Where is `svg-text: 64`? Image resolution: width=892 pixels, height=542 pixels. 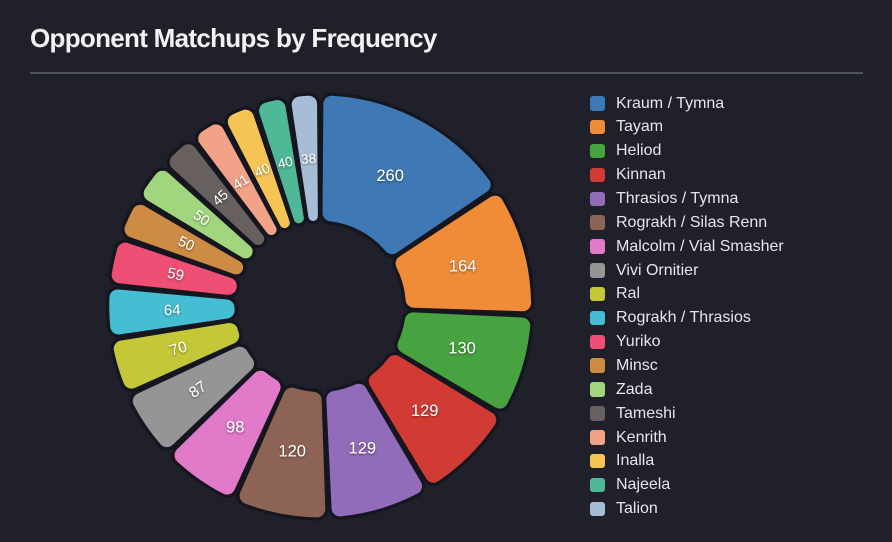 svg-text: 64 is located at coordinates (172, 310).